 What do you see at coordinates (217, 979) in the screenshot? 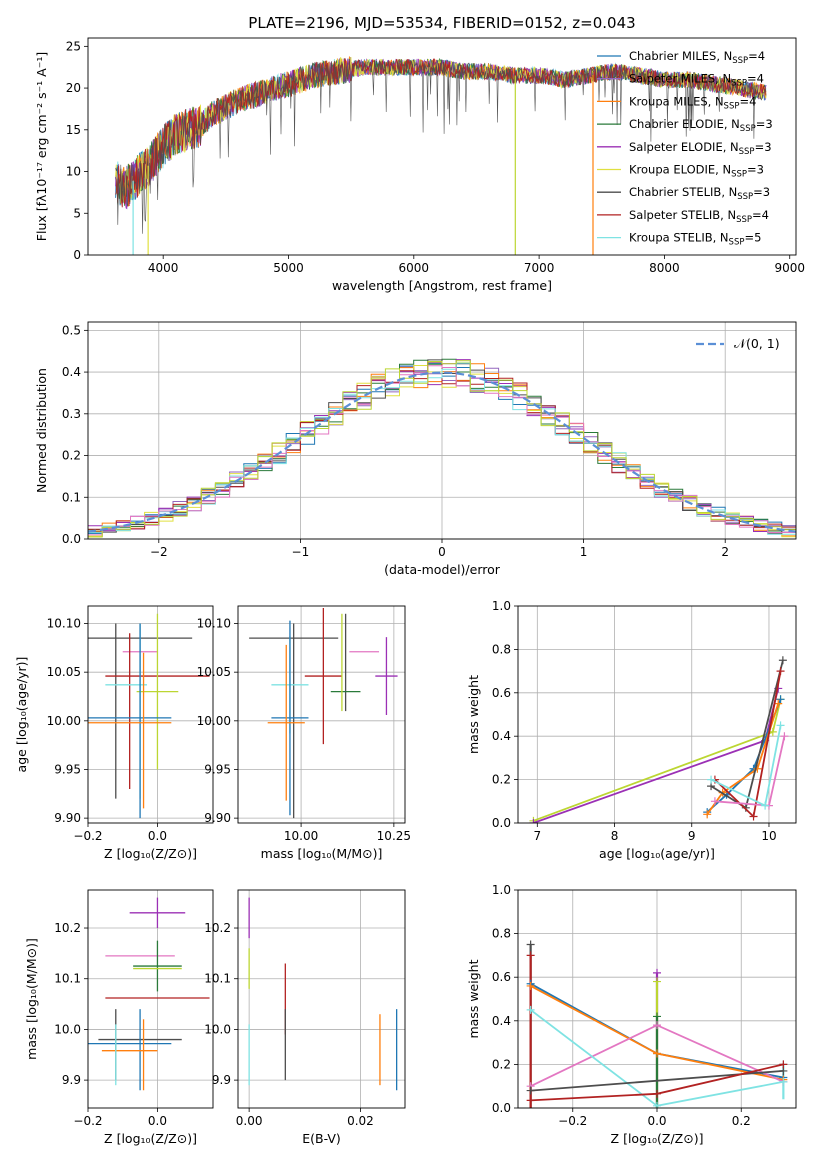
I see `y-tick-label: 10.1` at bounding box center [217, 979].